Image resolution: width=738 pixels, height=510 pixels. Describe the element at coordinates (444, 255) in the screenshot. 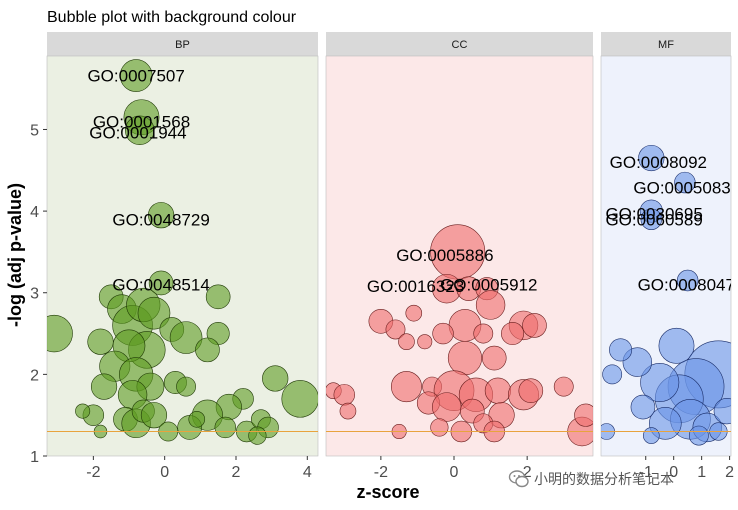

I see `go-term-label: GO:0005886` at that location.